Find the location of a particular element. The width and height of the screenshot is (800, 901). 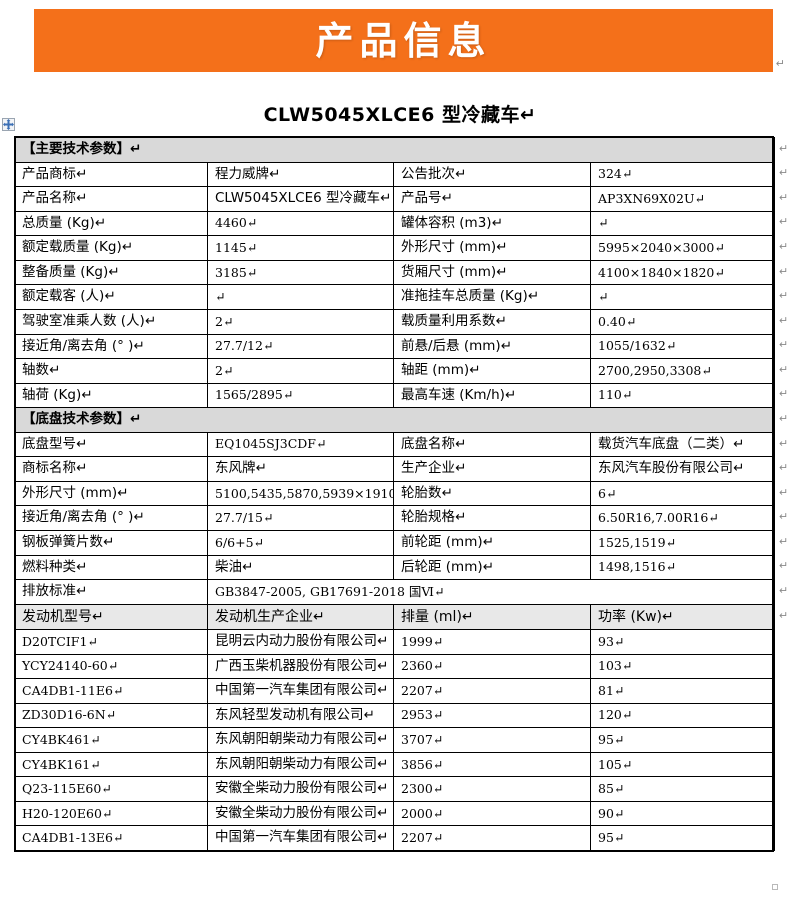

table-row: 轴数↵ 2↵ 轴距 (mm)↵ 2700,2950,3308↵ is located at coordinates (394, 371).